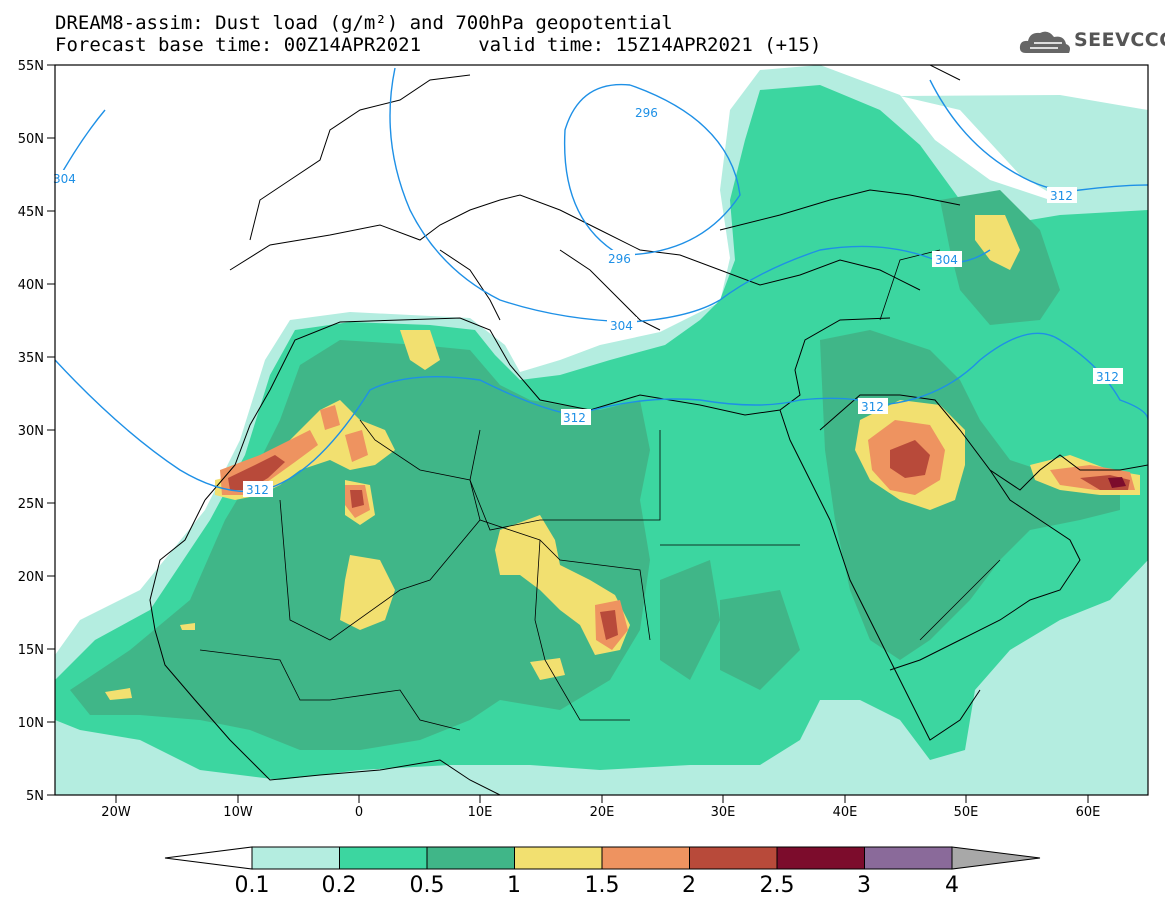 Image resolution: width=1165 pixels, height=907 pixels. Describe the element at coordinates (777, 885) in the screenshot. I see `colorbar-label: 2.5` at that location.